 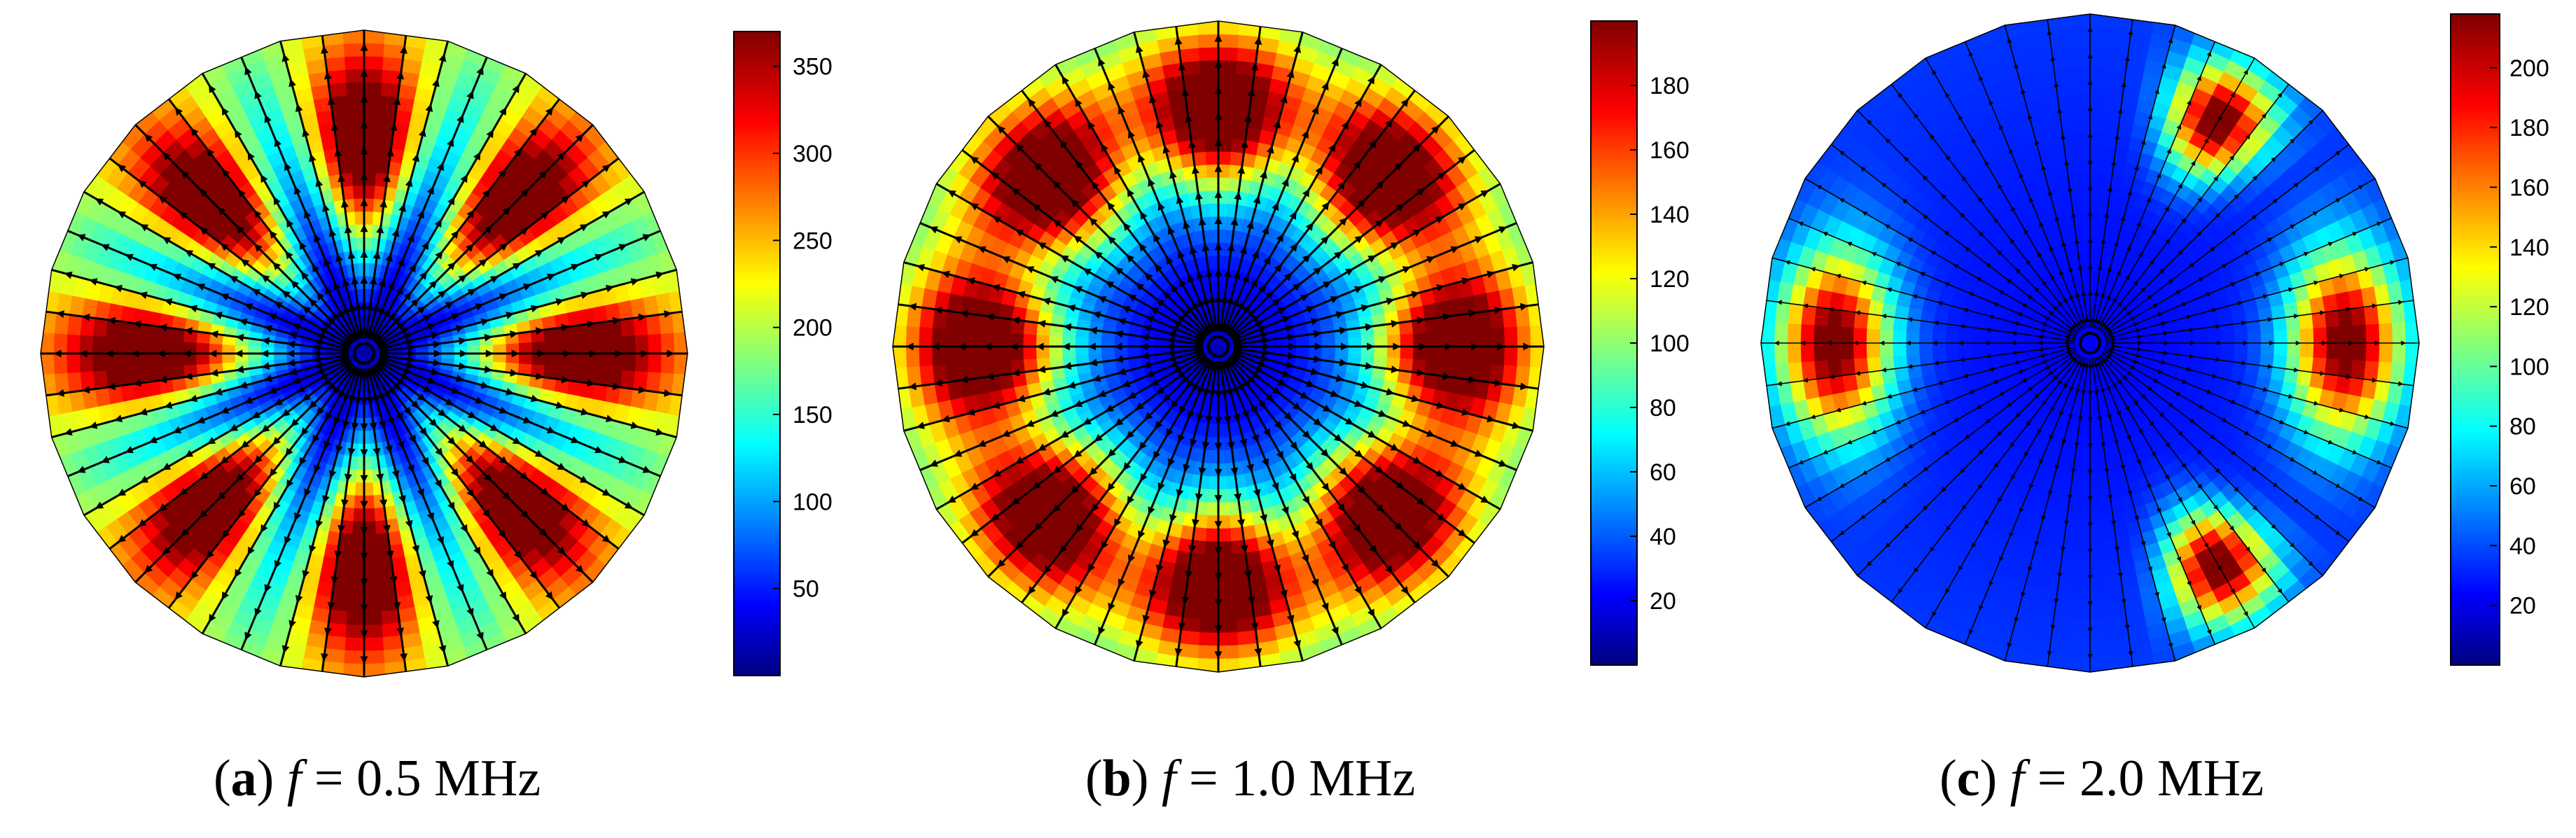 I want to click on caption-variable-a: f, so click(x=294, y=778).